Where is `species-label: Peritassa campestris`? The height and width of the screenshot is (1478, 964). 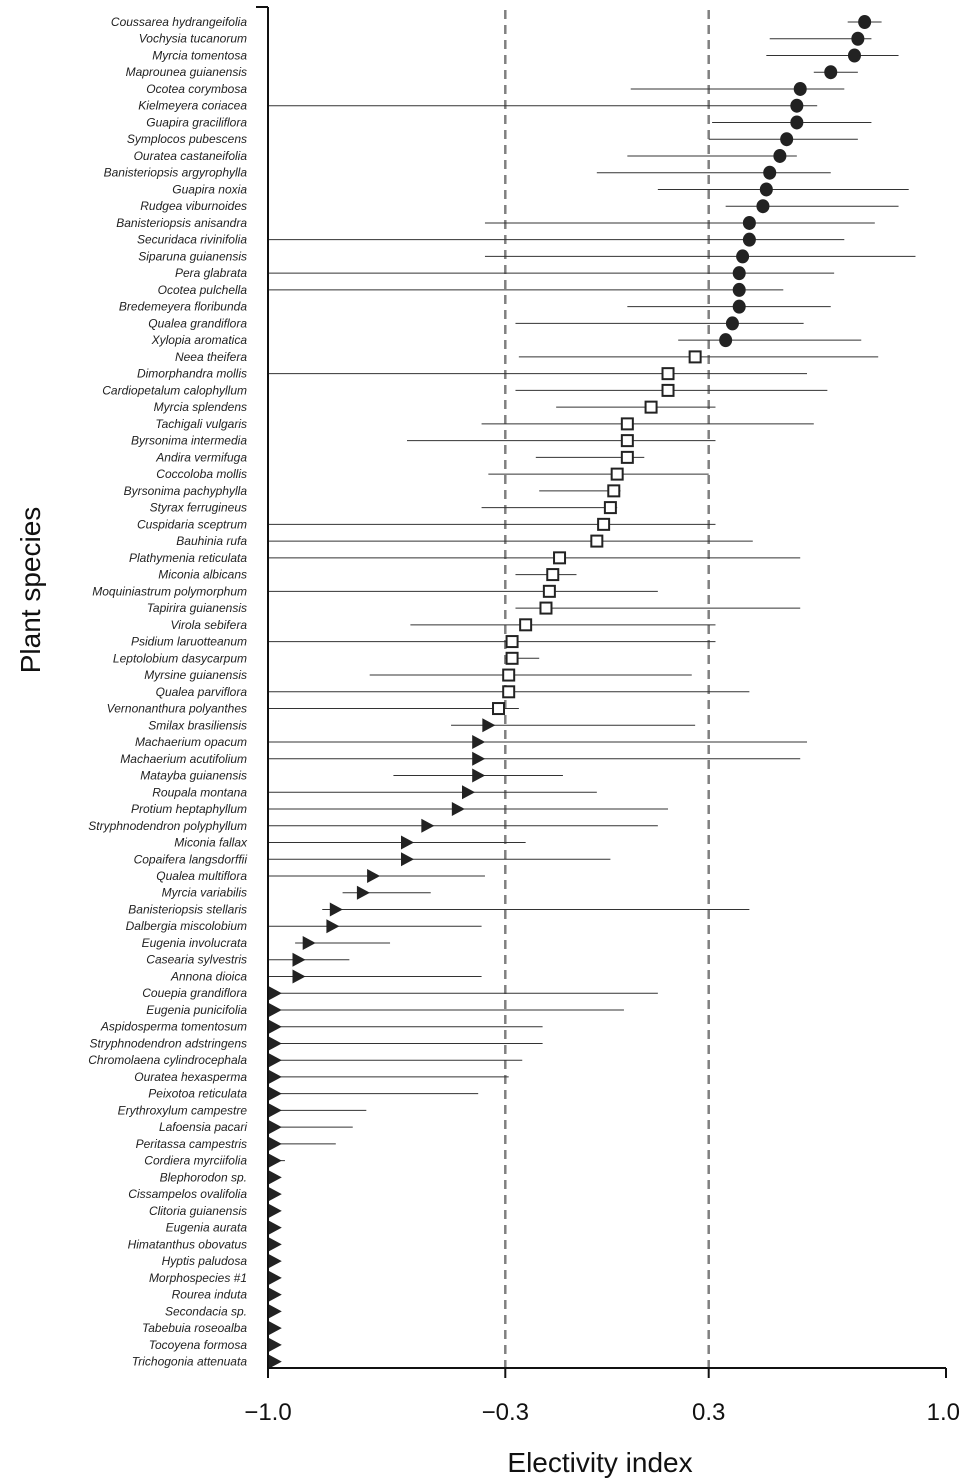
species-label: Peritassa campestris is located at coordinates (191, 1144).